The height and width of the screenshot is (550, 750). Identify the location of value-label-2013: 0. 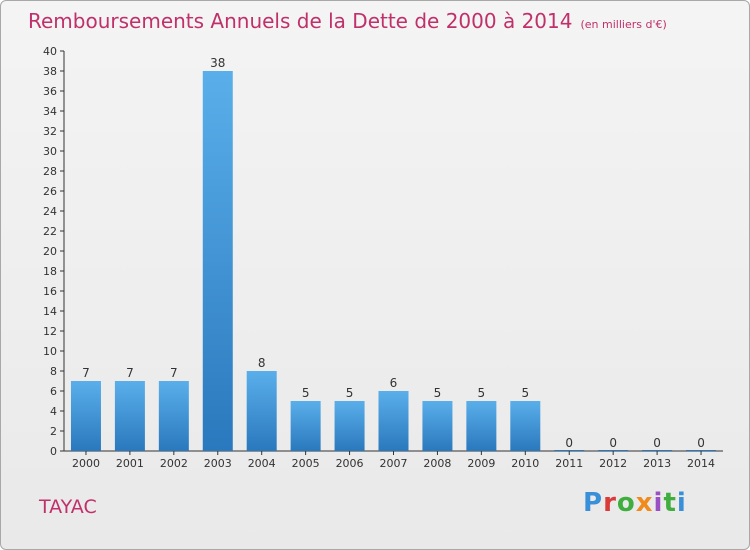
(657, 443).